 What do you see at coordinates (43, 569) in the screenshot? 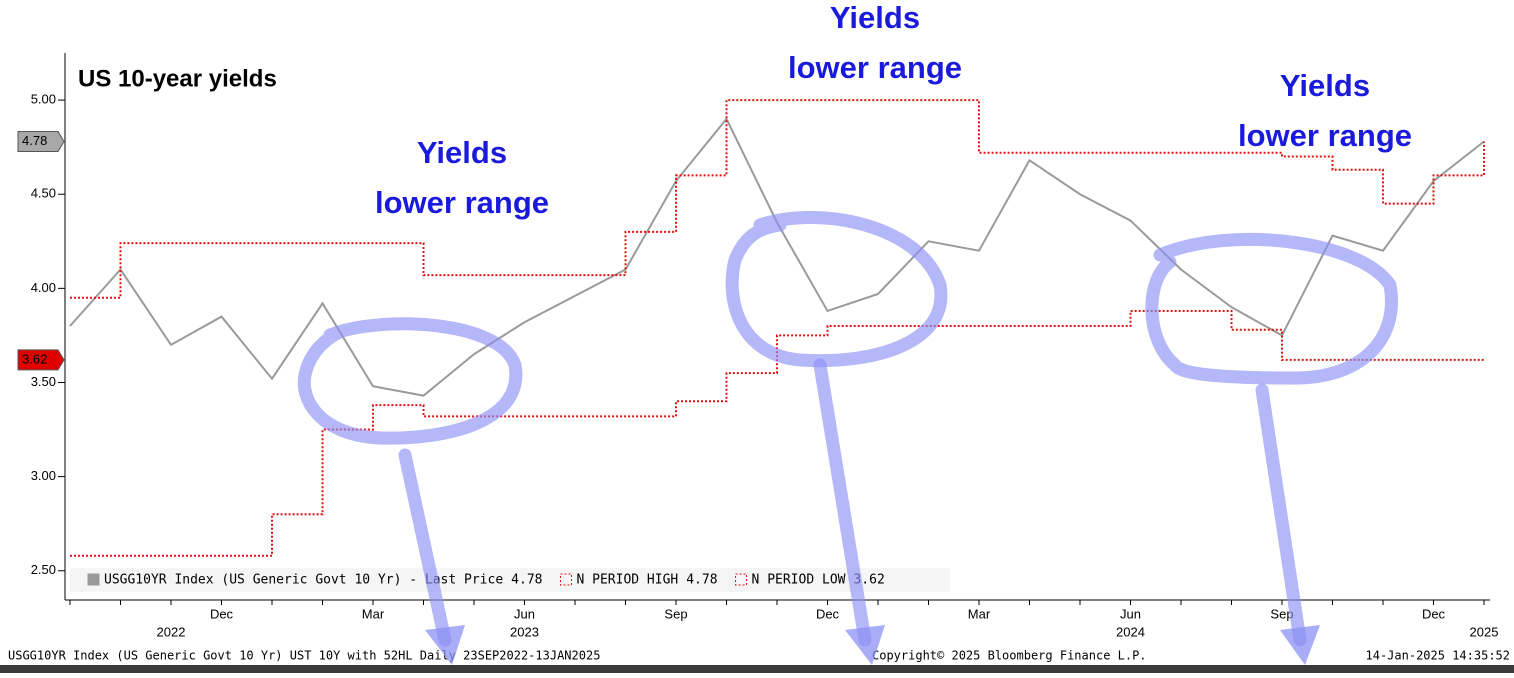
I see `y-tick-label: 2.50` at bounding box center [43, 569].